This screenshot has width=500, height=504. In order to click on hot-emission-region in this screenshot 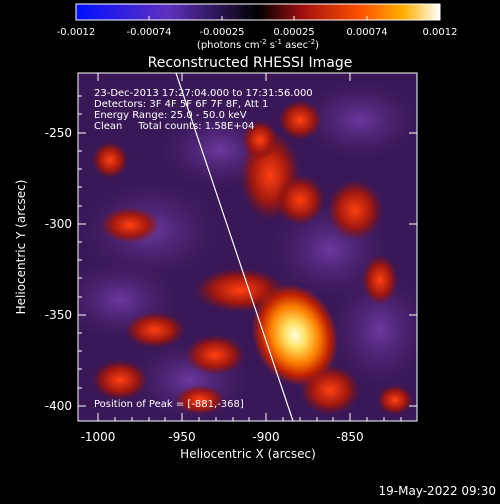, I will do `click(295, 335)`.